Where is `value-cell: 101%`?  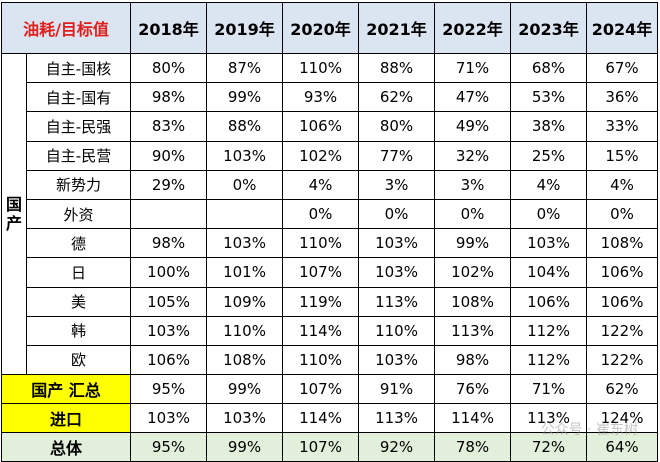
value-cell: 101% is located at coordinates (245, 272).